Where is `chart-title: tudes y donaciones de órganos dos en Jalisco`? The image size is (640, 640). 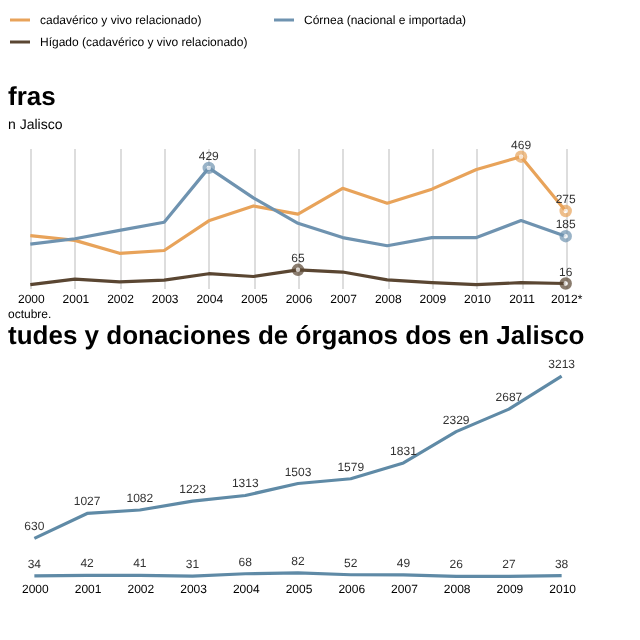
chart-title: tudes y donaciones de órganos dos en Jalisco is located at coordinates (296, 335).